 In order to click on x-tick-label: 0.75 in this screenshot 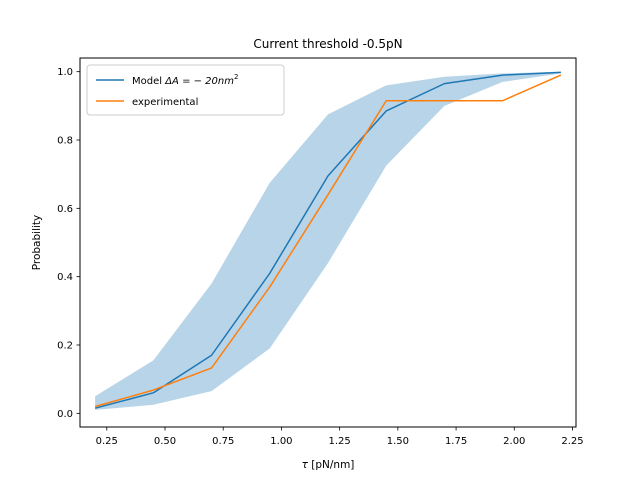, I will do `click(223, 441)`.